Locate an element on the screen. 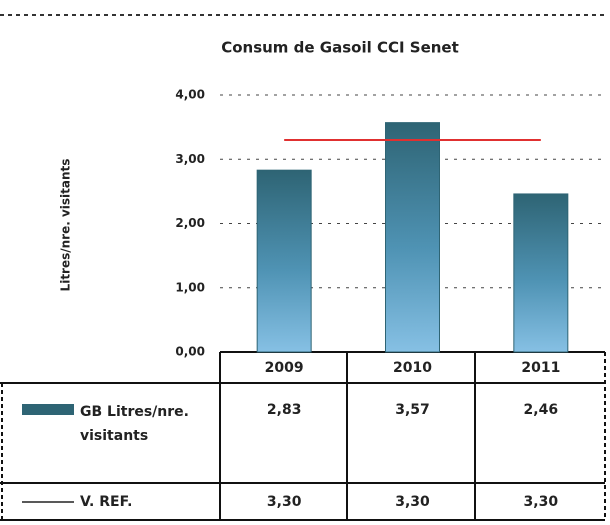 The image size is (610, 525). value-label: 2,46 is located at coordinates (541, 410).